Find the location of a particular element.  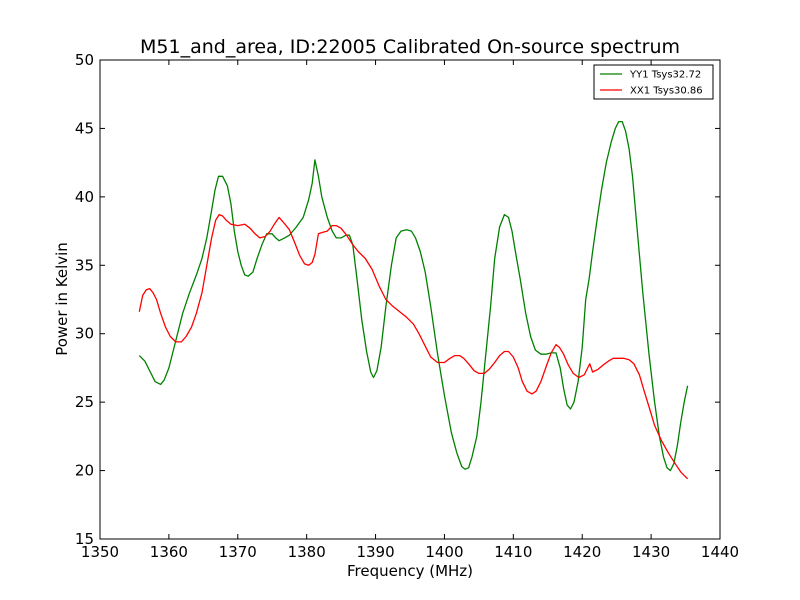

y-tick-label: 45 is located at coordinates (84, 128).